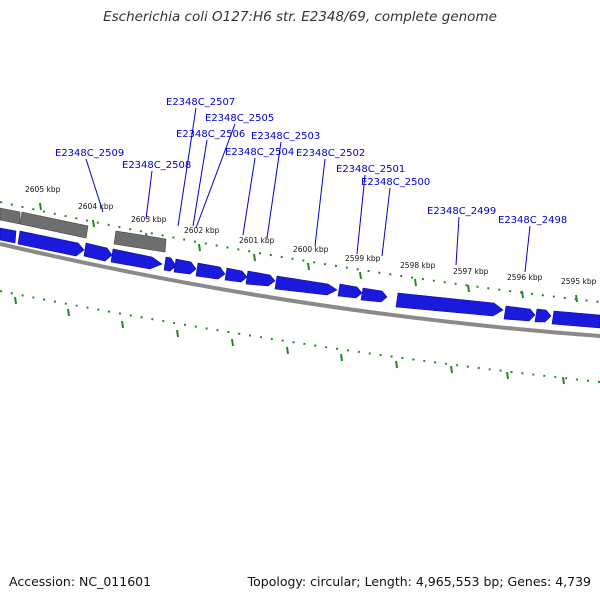 This screenshot has width=600, height=600. I want to click on gene-label: E2348C_2505, so click(239, 118).